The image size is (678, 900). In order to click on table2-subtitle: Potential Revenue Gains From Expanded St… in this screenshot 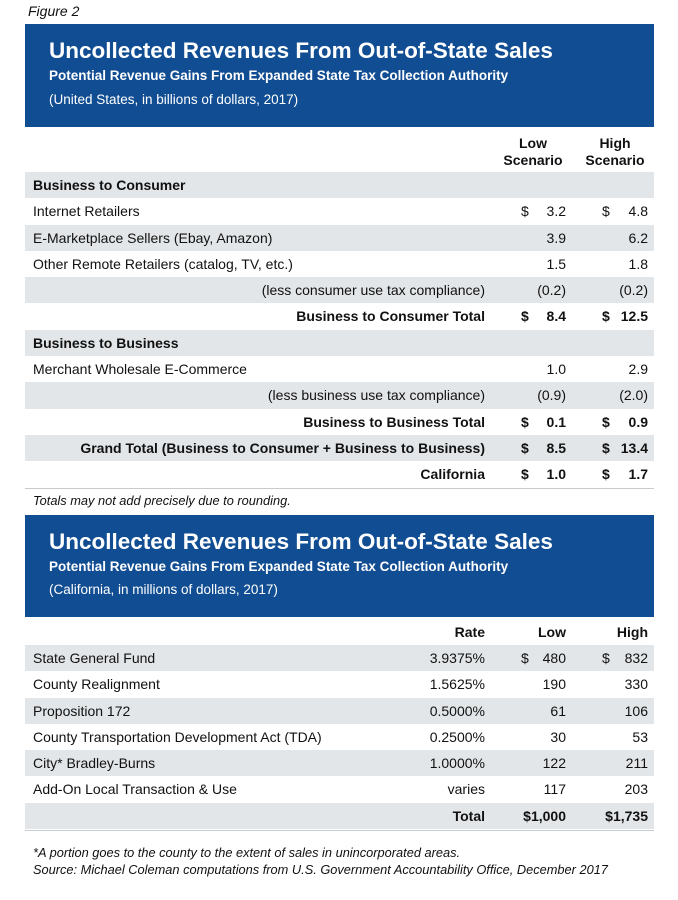, I will do `click(279, 566)`.